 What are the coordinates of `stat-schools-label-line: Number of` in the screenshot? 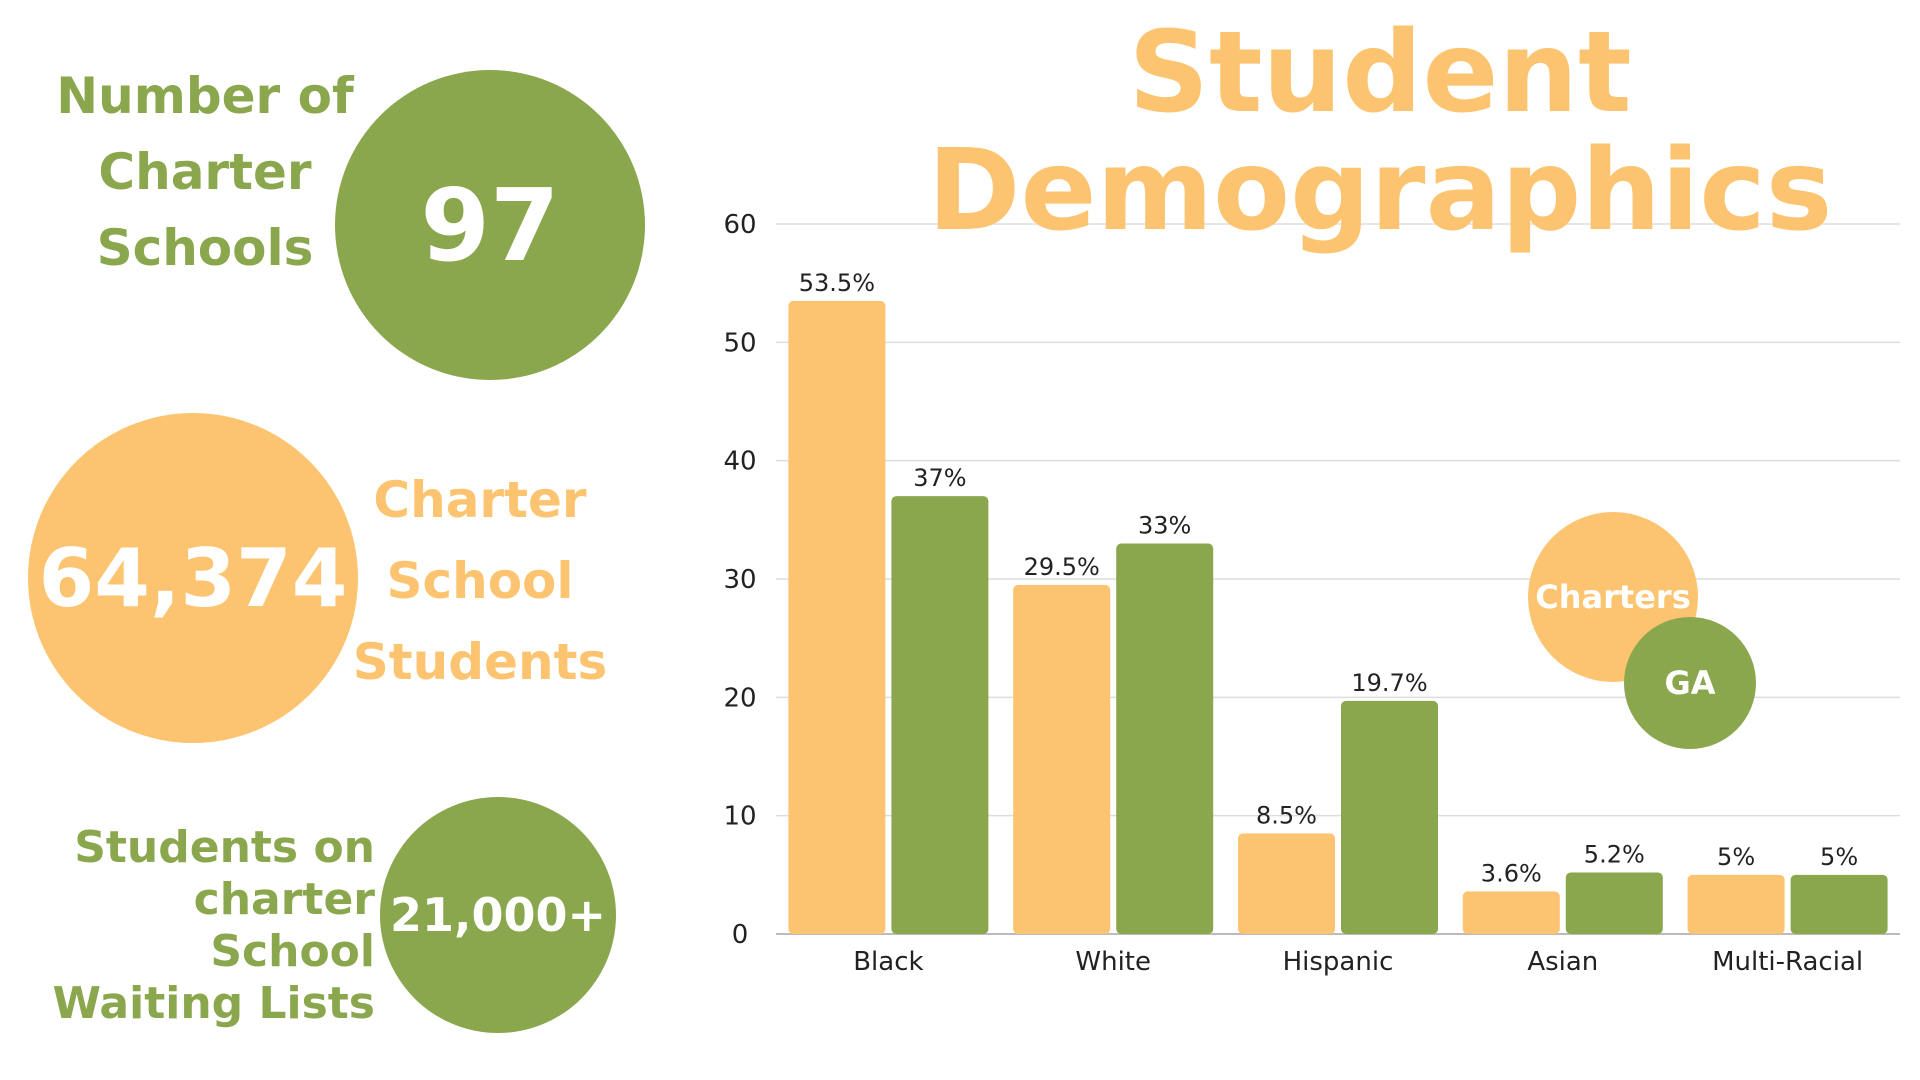 It's located at (205, 96).